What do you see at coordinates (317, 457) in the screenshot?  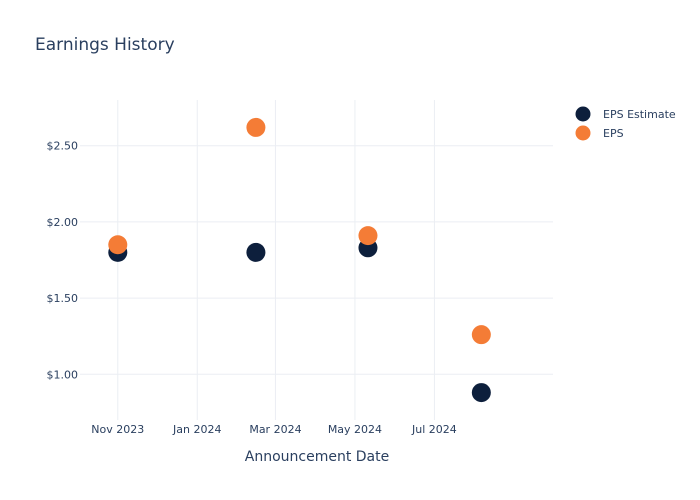 I see `x-axis-title: Announcement Date` at bounding box center [317, 457].